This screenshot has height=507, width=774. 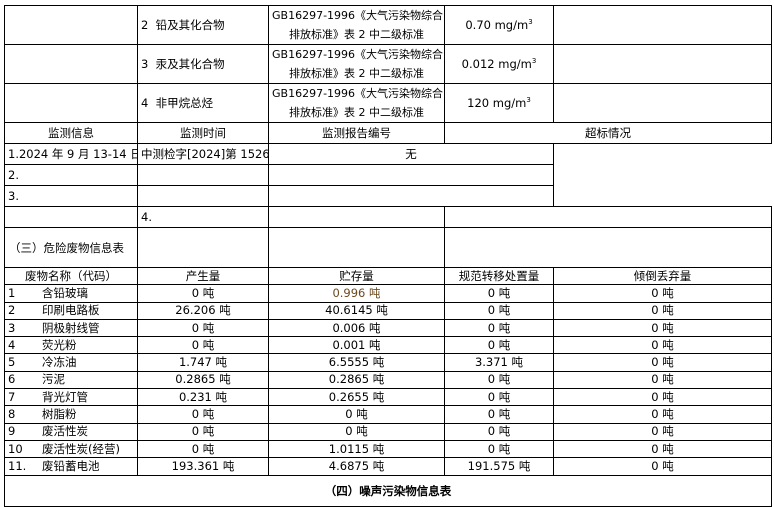 I want to click on header-dumped: 倾倒丢弃量, so click(x=662, y=276).